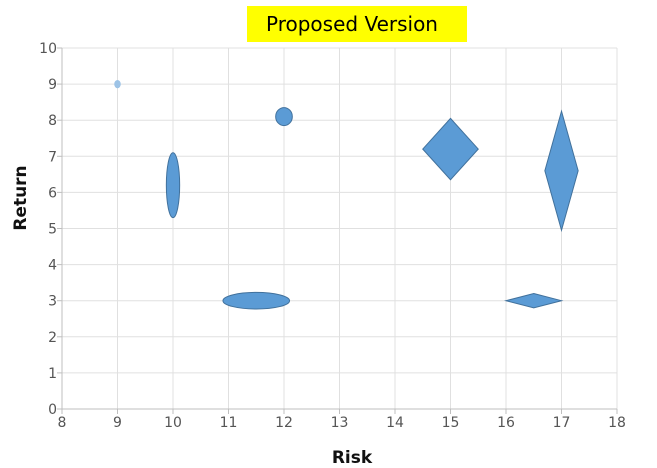 This screenshot has width=657, height=468. Describe the element at coordinates (21, 197) in the screenshot. I see `y-axis-title: Return` at that location.